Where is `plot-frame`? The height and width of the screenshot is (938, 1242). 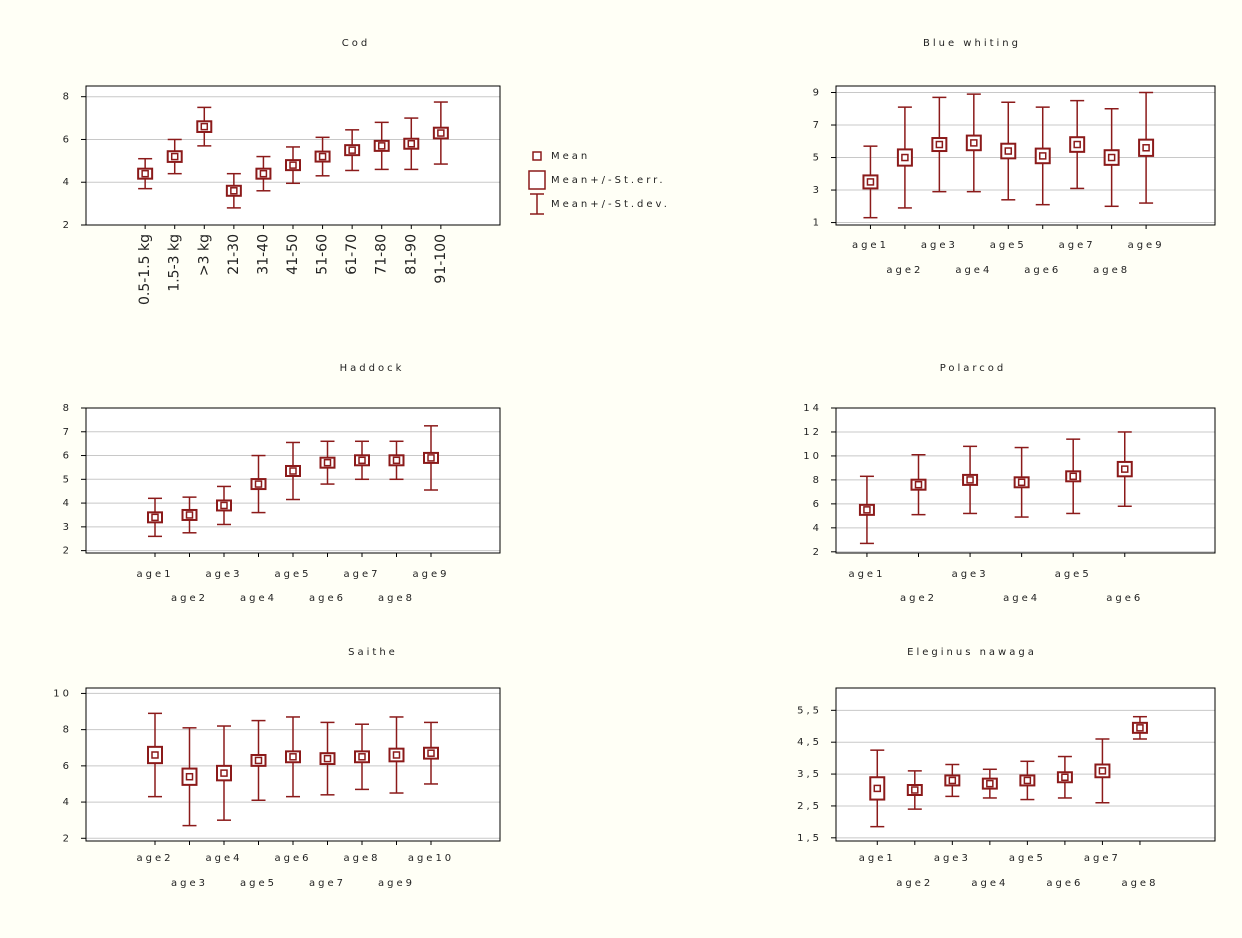
plot-frame is located at coordinates (1025, 480).